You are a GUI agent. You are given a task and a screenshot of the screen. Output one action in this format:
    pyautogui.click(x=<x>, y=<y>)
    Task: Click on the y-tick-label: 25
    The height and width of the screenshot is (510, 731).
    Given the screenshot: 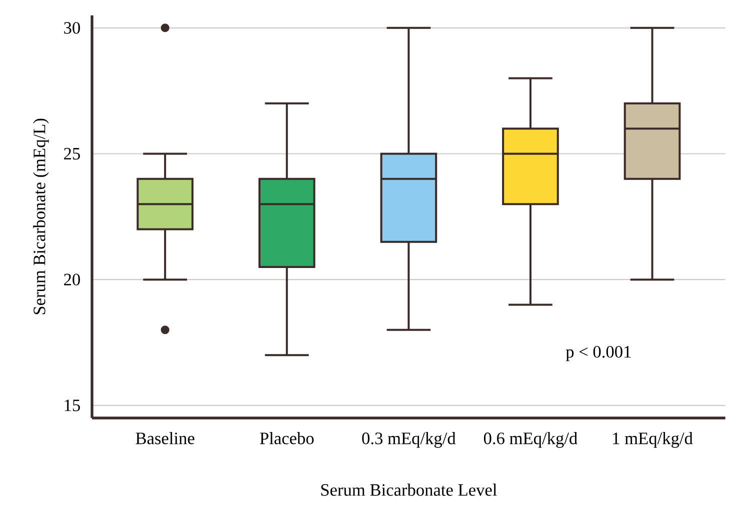 What is the action you would take?
    pyautogui.click(x=72, y=154)
    